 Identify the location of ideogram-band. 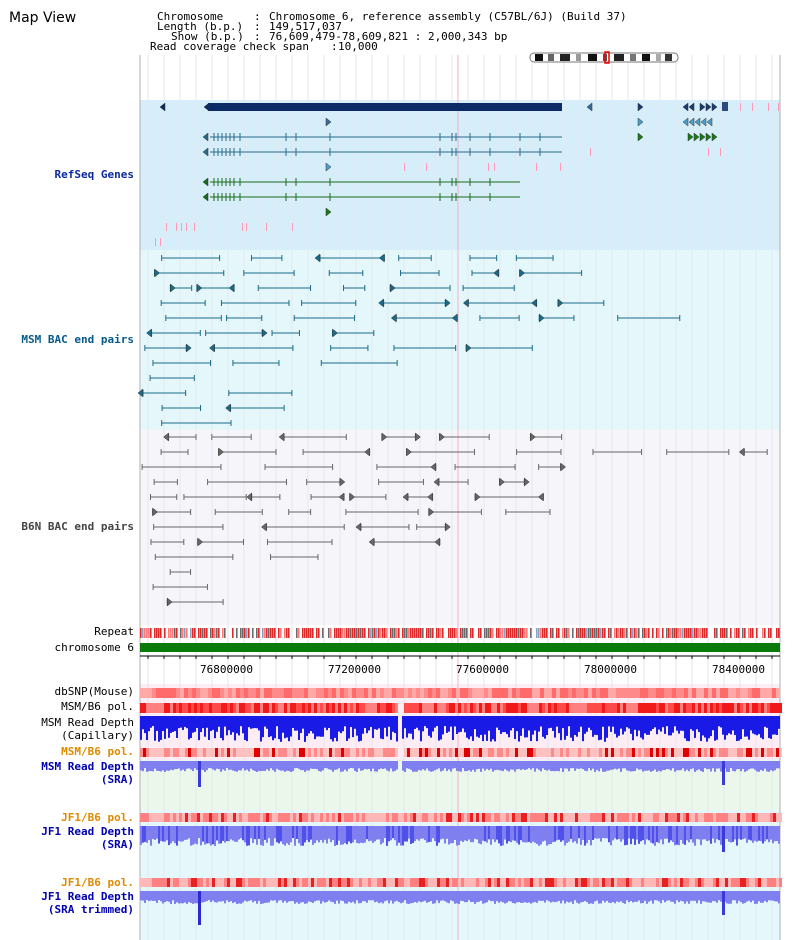
(578, 57).